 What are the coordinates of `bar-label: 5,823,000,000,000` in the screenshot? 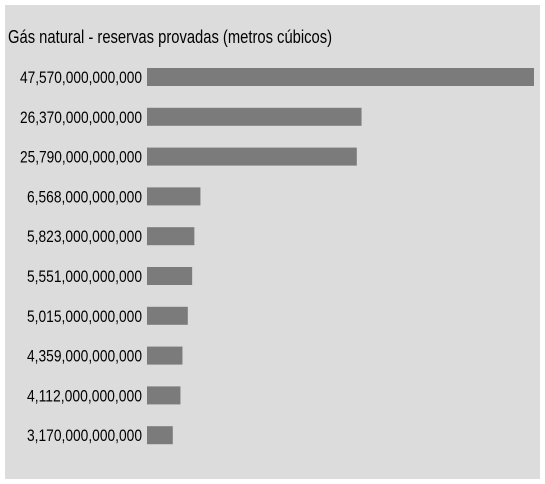 It's located at (84, 236).